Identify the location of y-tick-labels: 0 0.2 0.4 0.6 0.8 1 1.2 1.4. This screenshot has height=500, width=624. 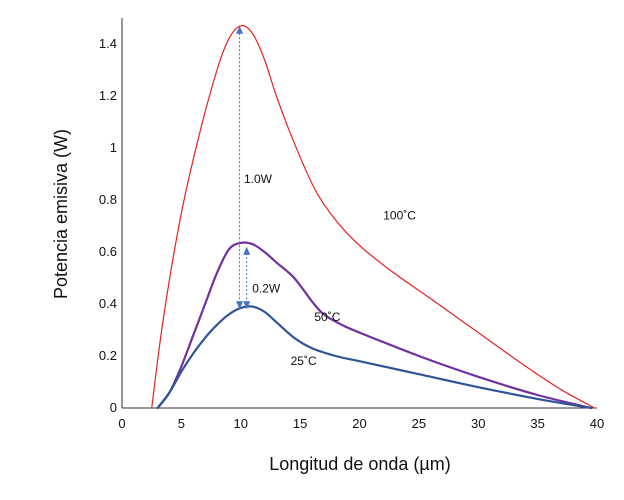
(108, 225).